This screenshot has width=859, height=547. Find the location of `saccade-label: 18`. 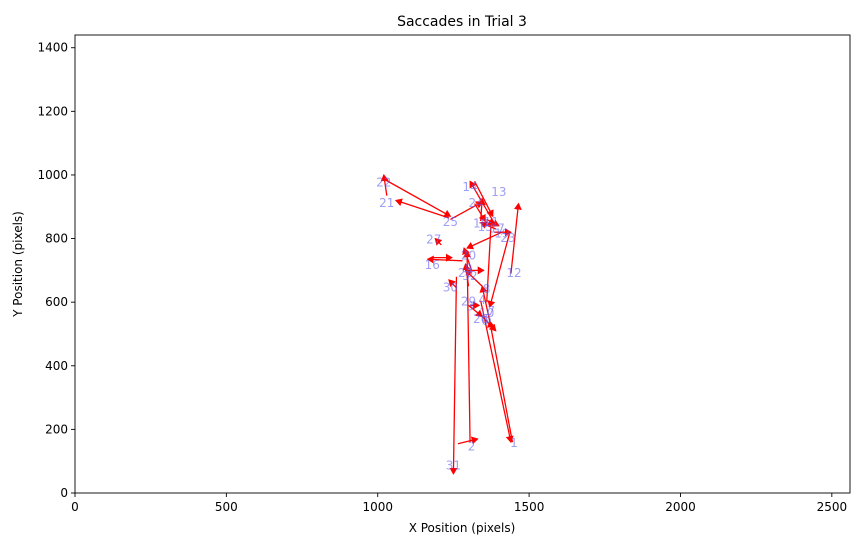

saccade-label: 18 is located at coordinates (480, 224).